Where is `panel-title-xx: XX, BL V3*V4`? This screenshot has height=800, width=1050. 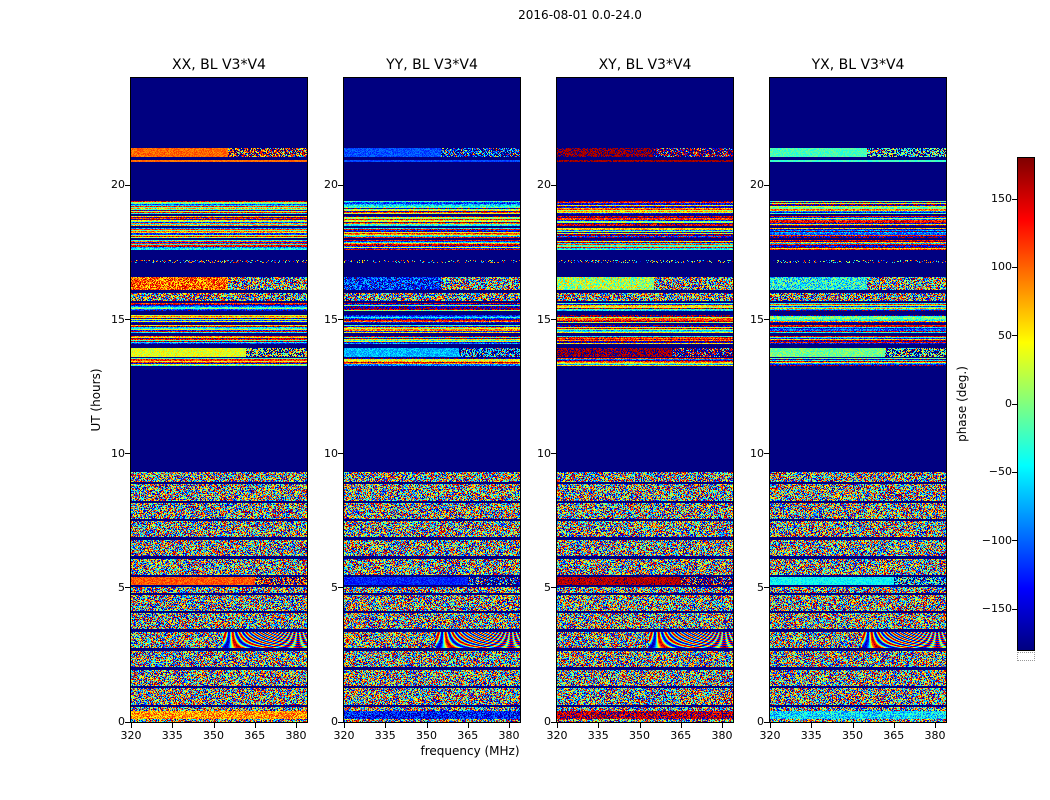
panel-title-xx: XX, BL V3*V4 is located at coordinates (219, 65).